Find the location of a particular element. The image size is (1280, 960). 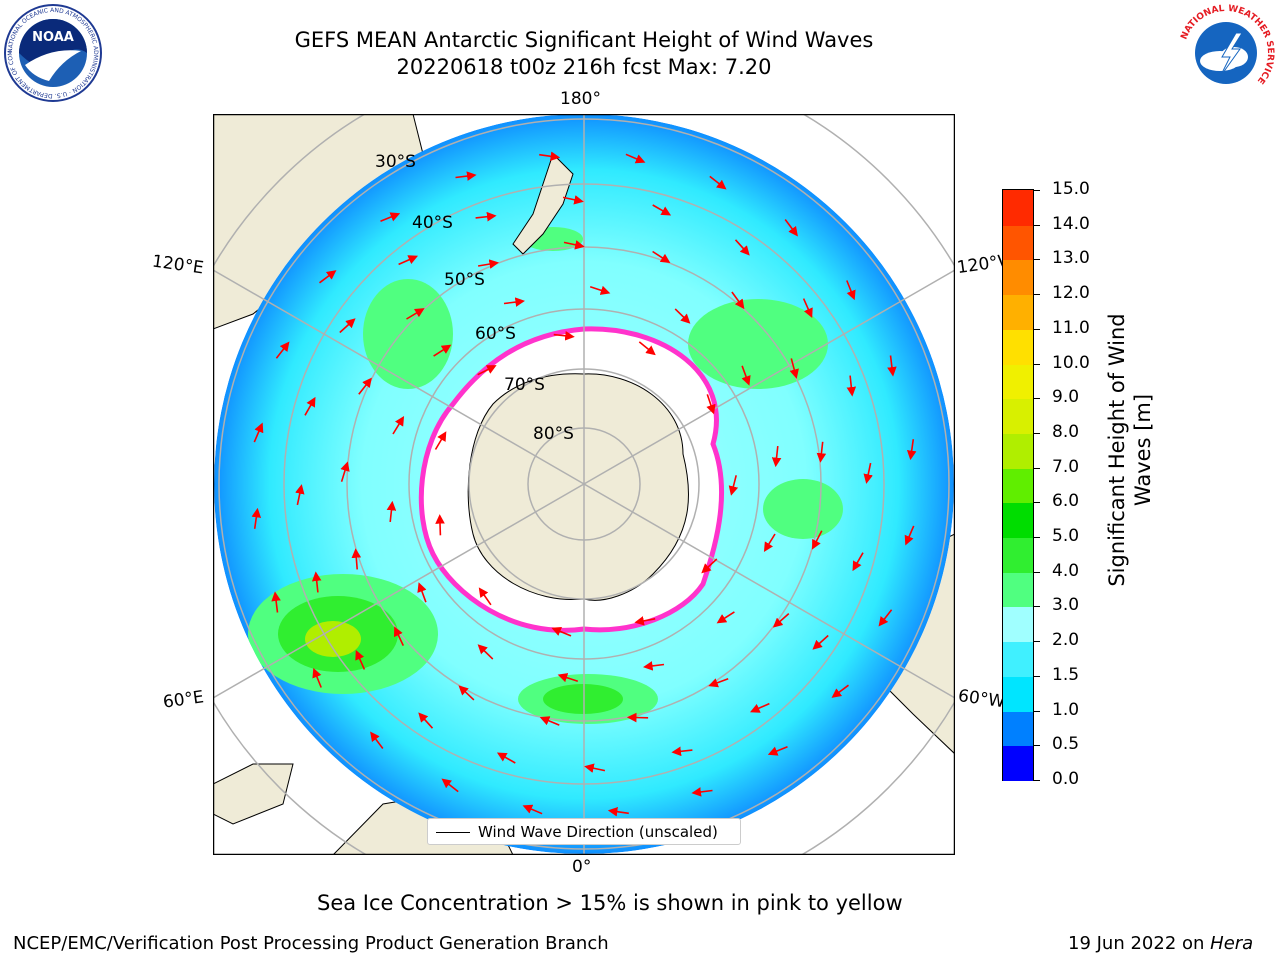

lat-label-30s: 30°S is located at coordinates (395, 162).